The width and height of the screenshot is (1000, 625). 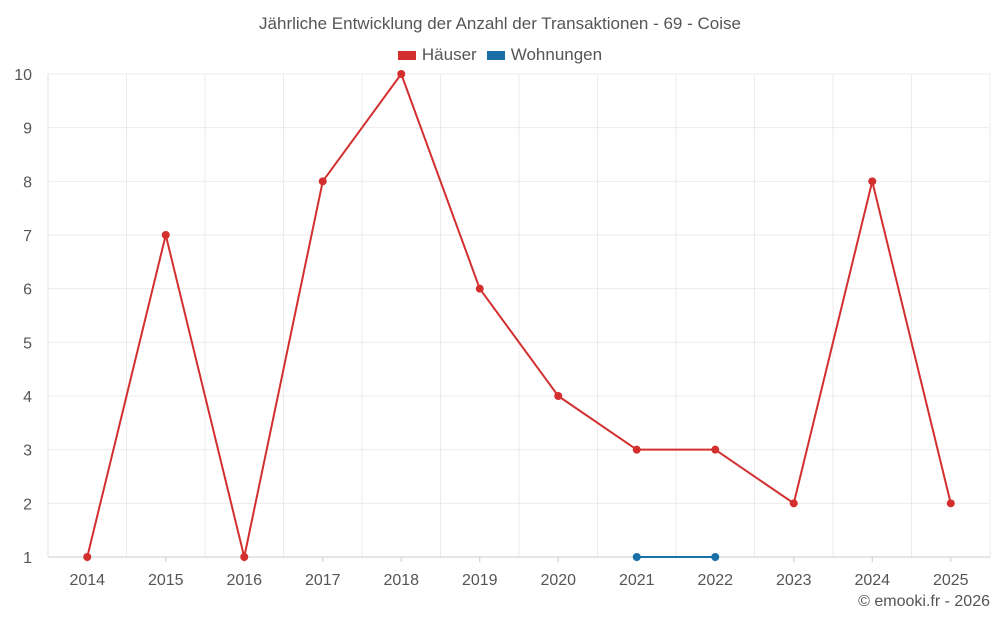 What do you see at coordinates (27, 129) in the screenshot?
I see `y-tick-label: 9` at bounding box center [27, 129].